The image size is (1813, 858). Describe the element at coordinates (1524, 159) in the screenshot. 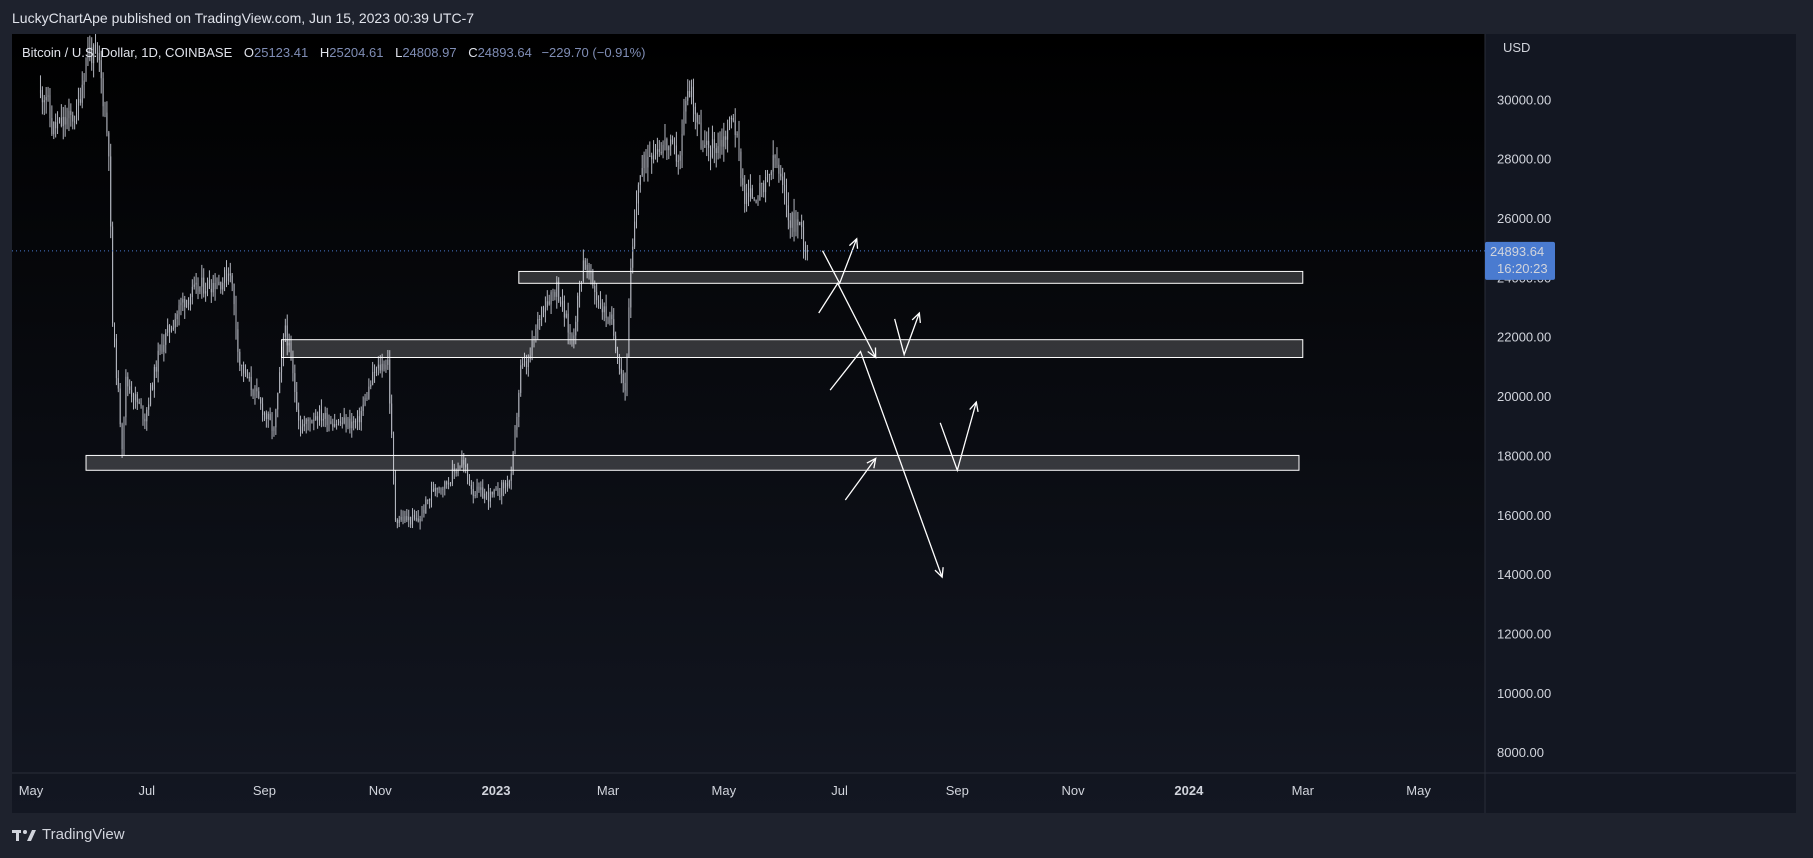

I see `price-tick-label: 28000.00` at that location.